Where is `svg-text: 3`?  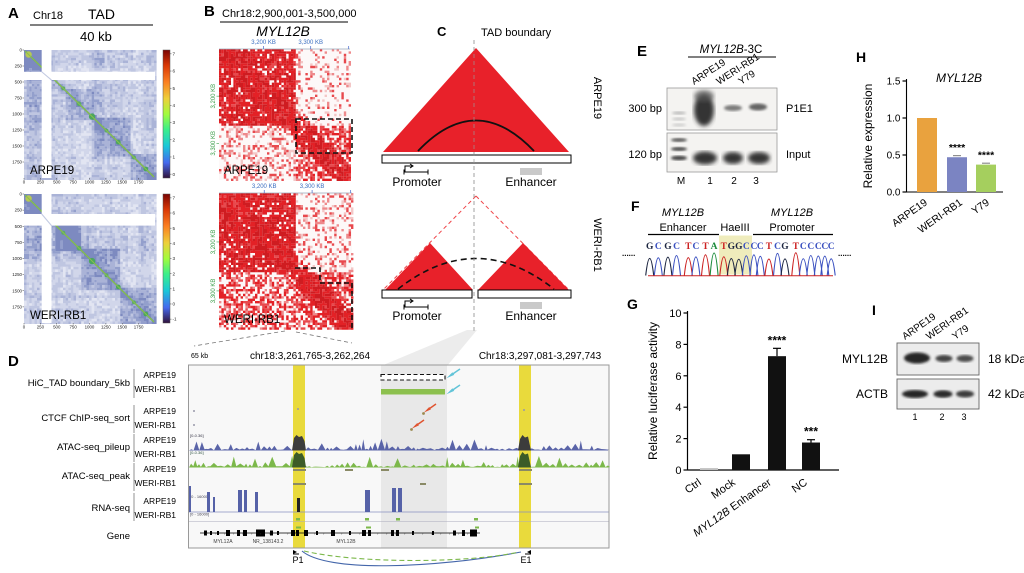
svg-text: 3 is located at coordinates (963, 417).